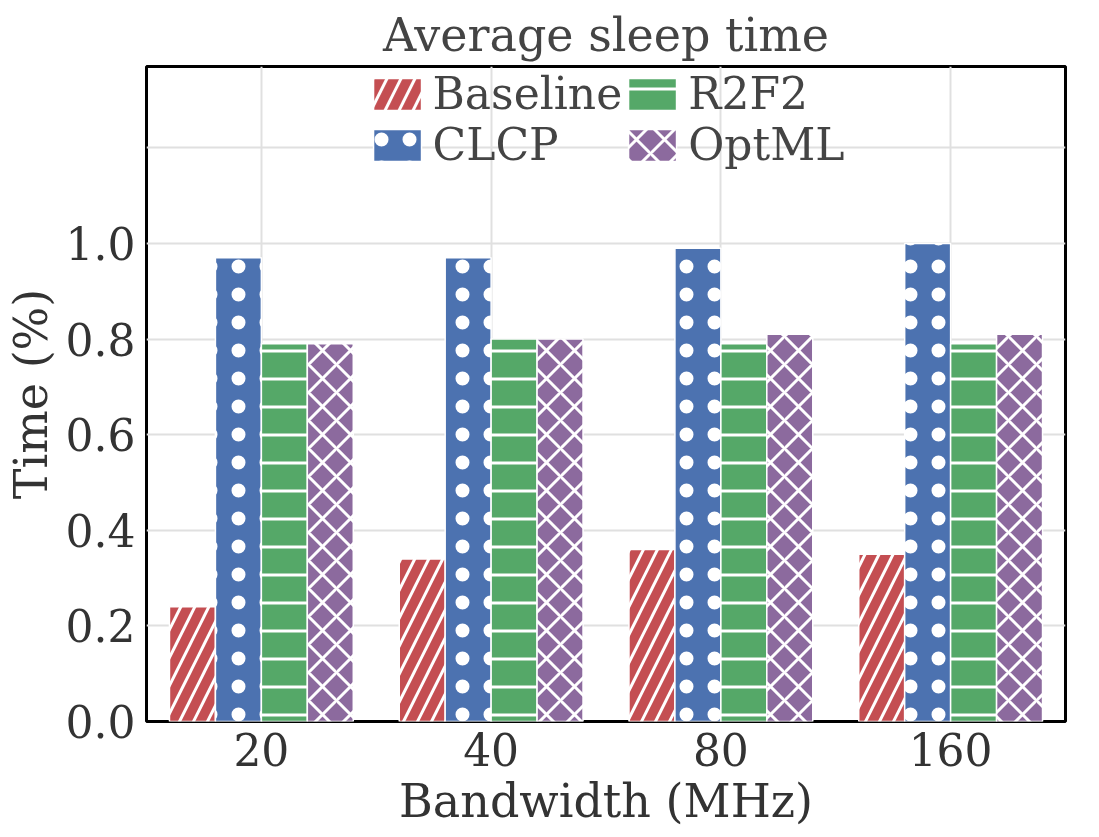 The height and width of the screenshot is (837, 1099). I want to click on x-tick-label: 40, so click(491, 750).